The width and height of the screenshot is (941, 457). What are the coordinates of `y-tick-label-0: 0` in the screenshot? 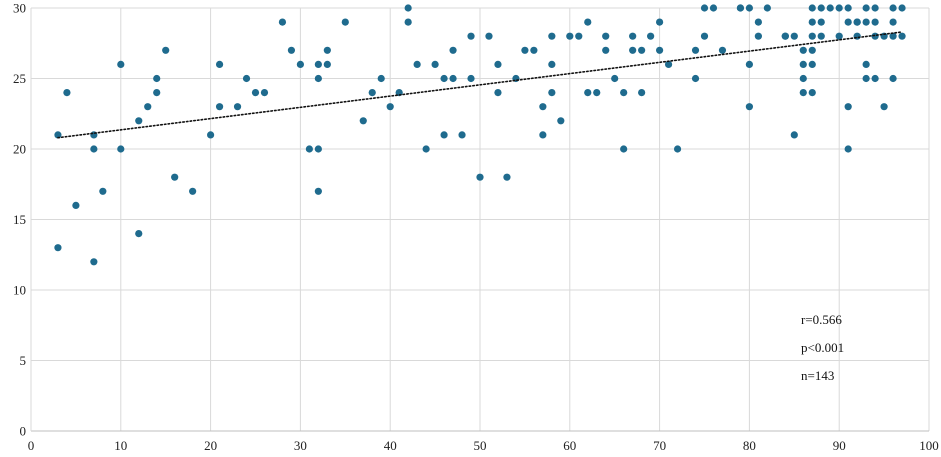 It's located at (23, 431).